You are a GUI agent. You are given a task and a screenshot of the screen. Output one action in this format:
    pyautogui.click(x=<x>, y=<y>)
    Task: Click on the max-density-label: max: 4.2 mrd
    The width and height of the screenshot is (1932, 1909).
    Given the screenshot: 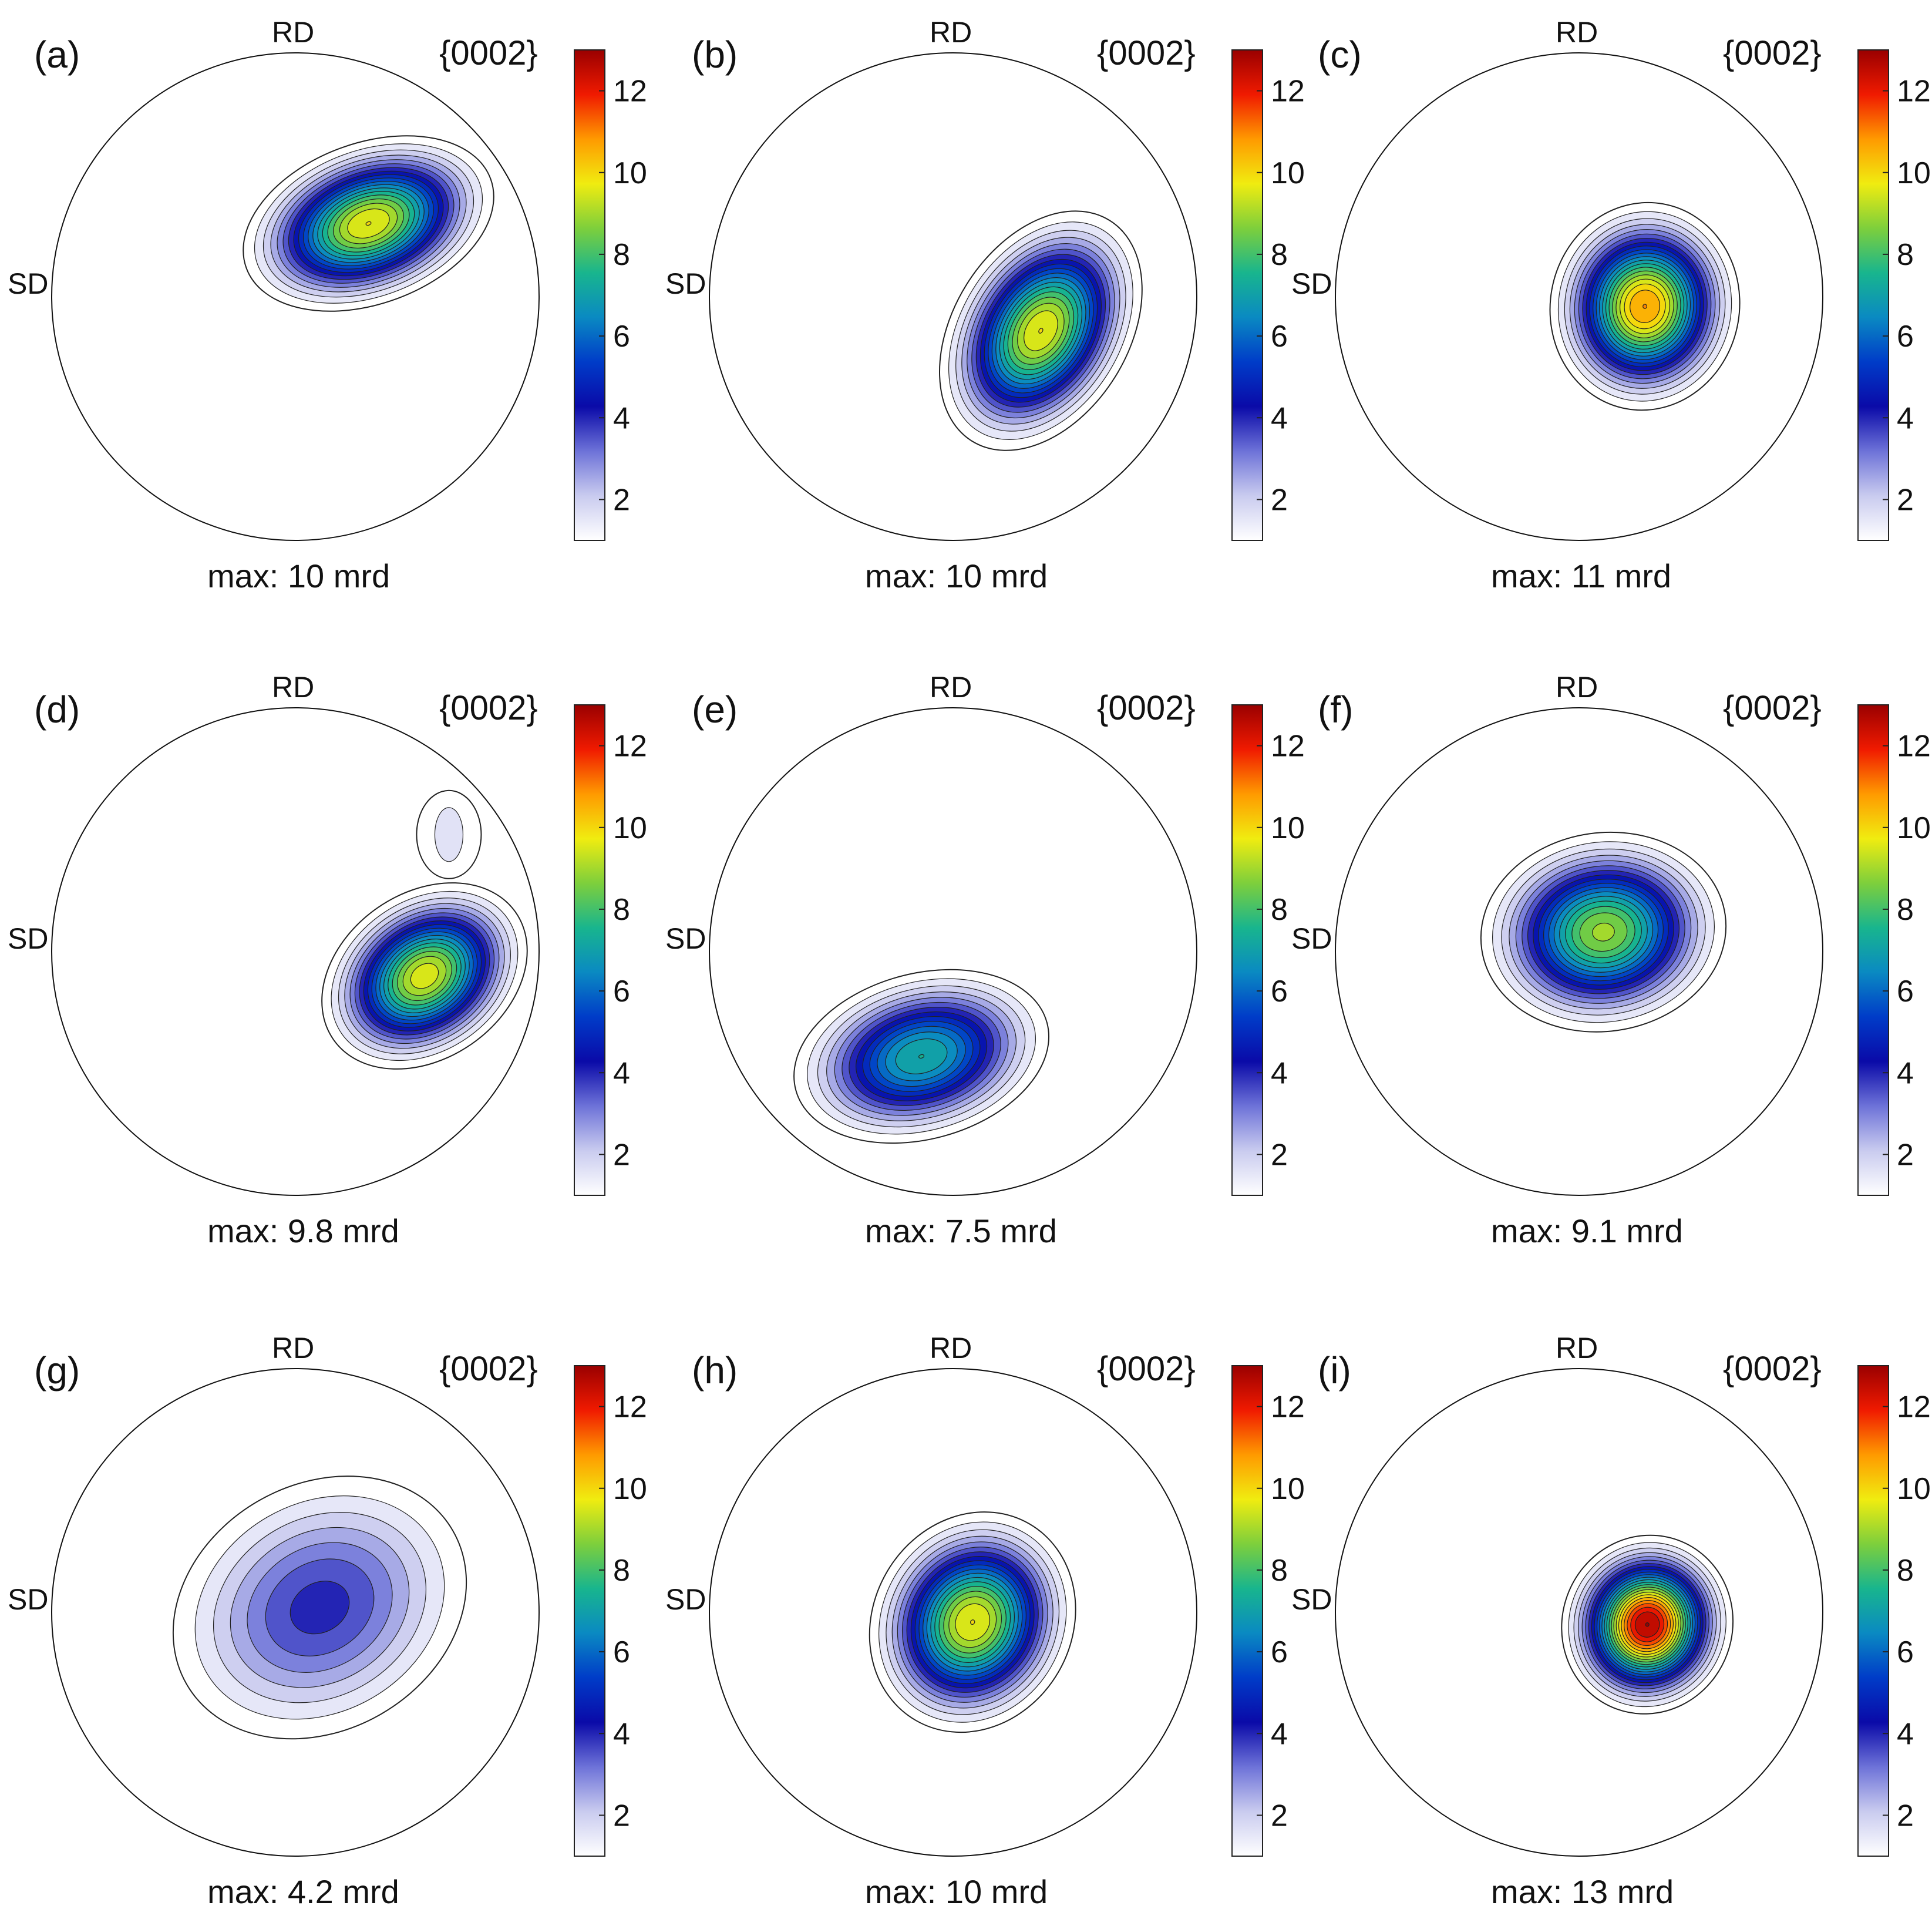 What is the action you would take?
    pyautogui.click(x=303, y=1891)
    